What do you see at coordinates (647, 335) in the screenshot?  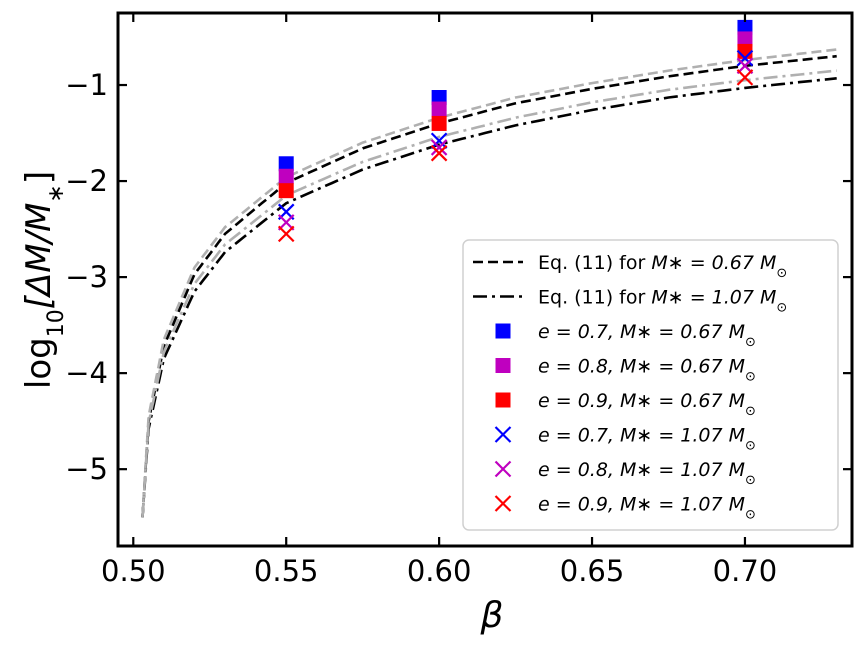 I see `legend-label-2: e = 0.7, M∗ = 0.67 M⊙` at bounding box center [647, 335].